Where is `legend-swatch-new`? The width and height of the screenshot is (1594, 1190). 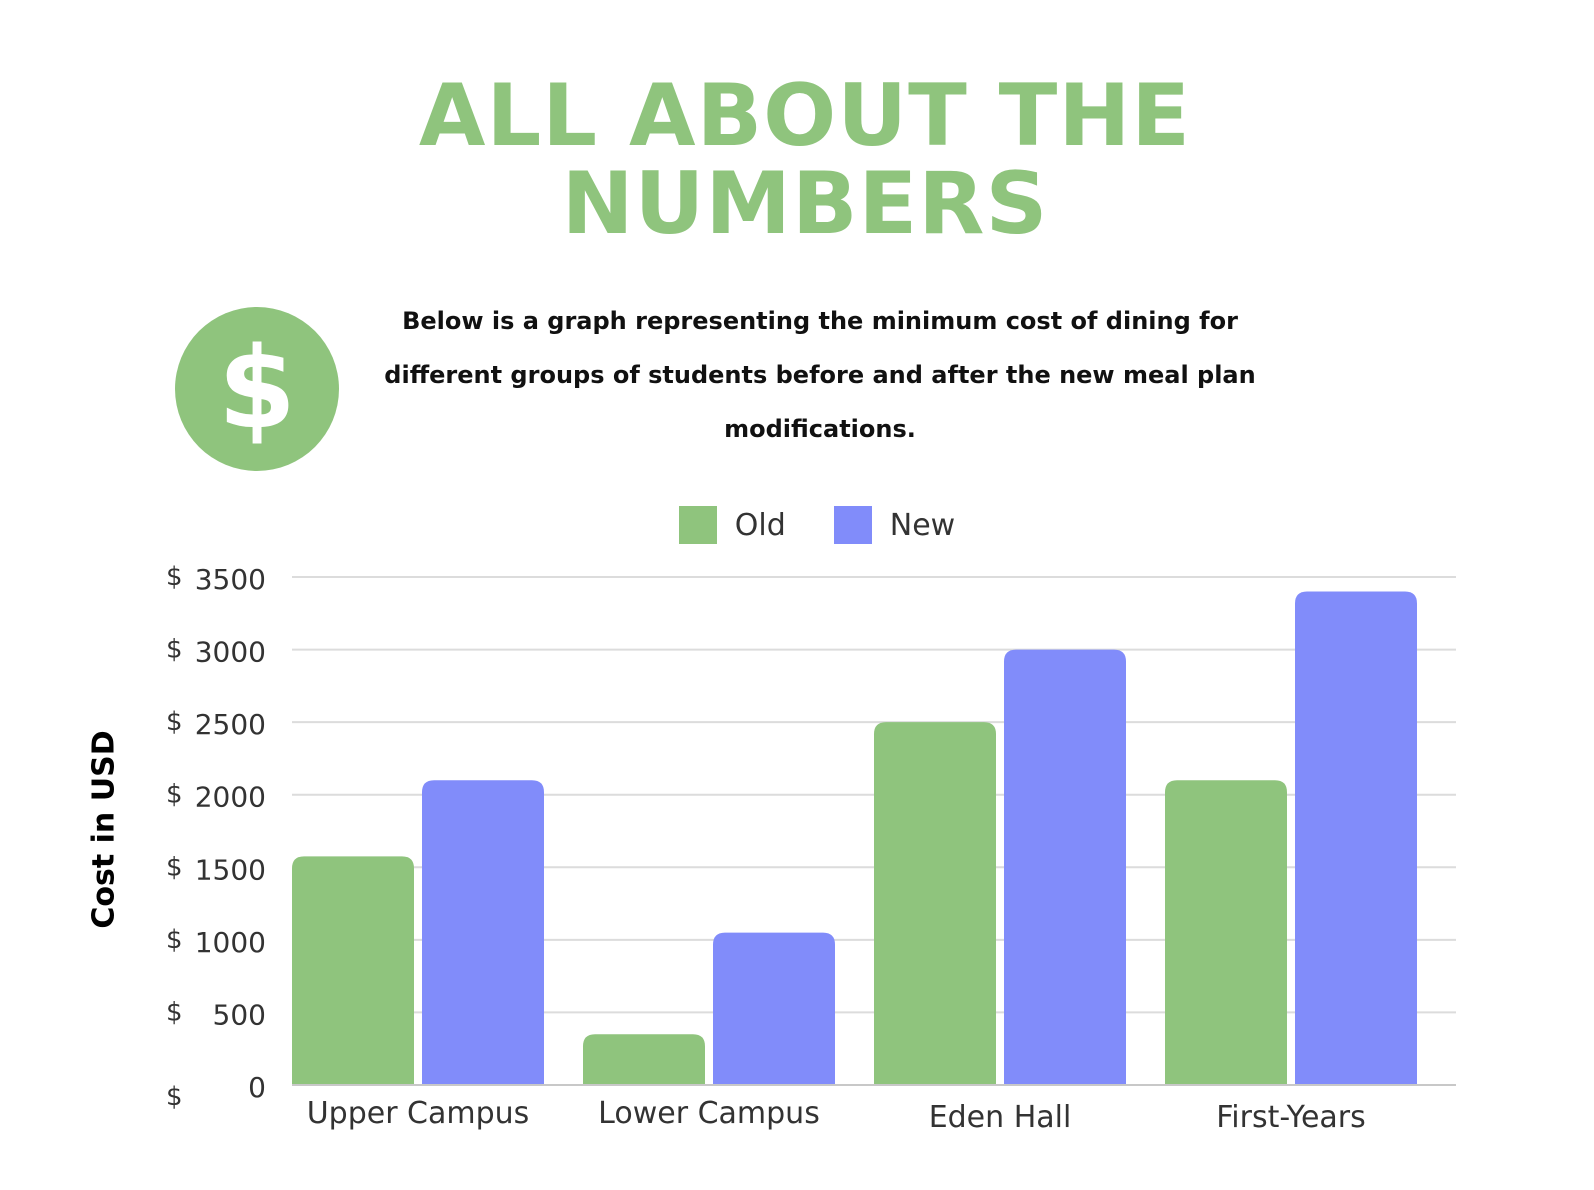
legend-swatch-new is located at coordinates (852, 525).